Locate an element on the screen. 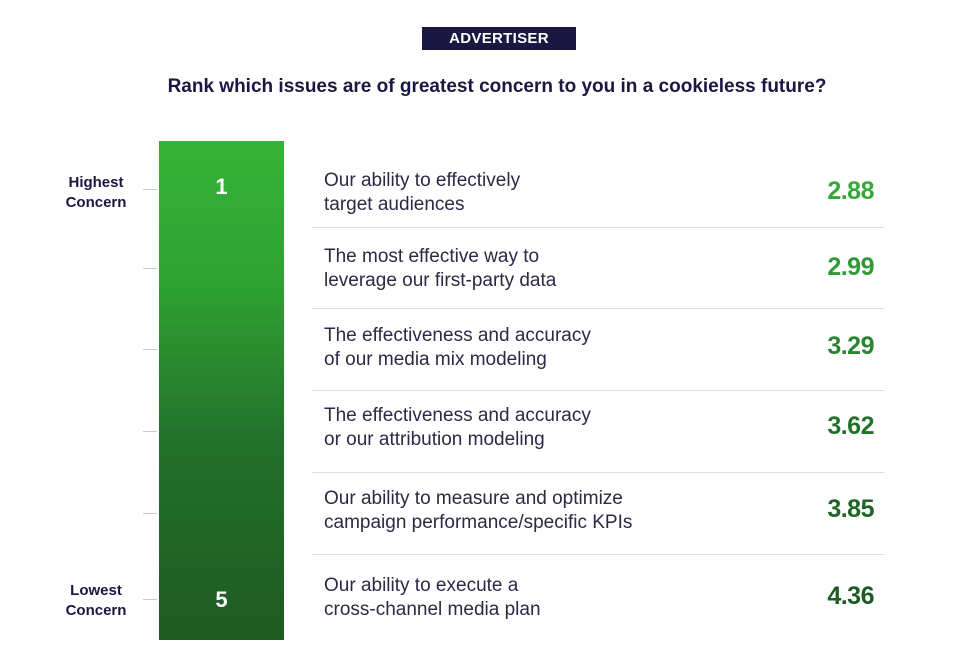 This screenshot has width=964, height=666. issue-label-line2: cross-channel media plan is located at coordinates (432, 609).